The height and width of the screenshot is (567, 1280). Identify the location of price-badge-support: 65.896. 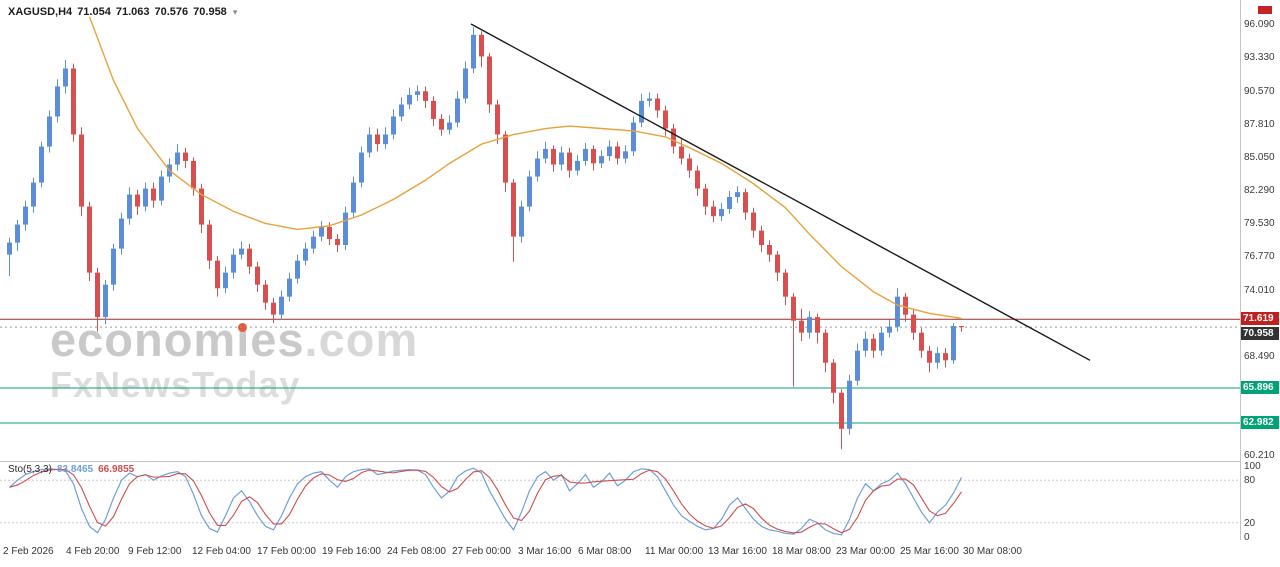
(1260, 387).